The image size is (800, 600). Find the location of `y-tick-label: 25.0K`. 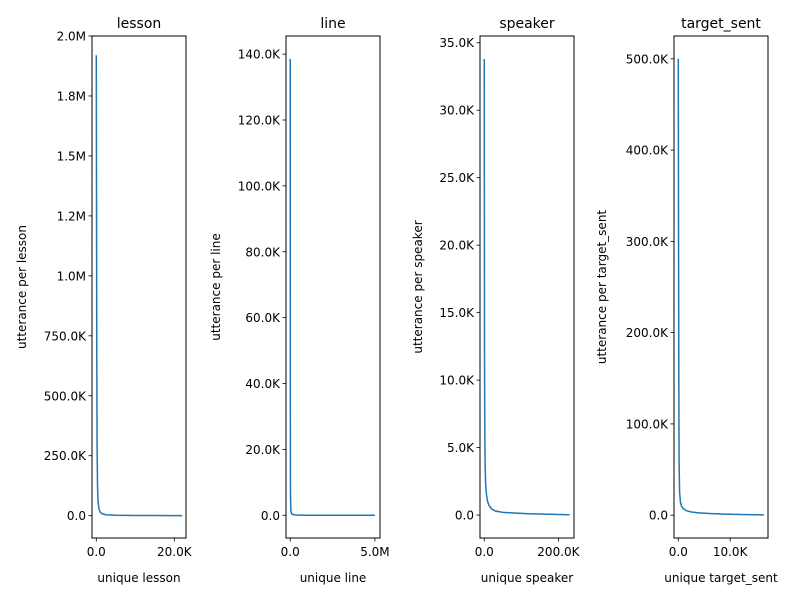

y-tick-label: 25.0K is located at coordinates (457, 178).